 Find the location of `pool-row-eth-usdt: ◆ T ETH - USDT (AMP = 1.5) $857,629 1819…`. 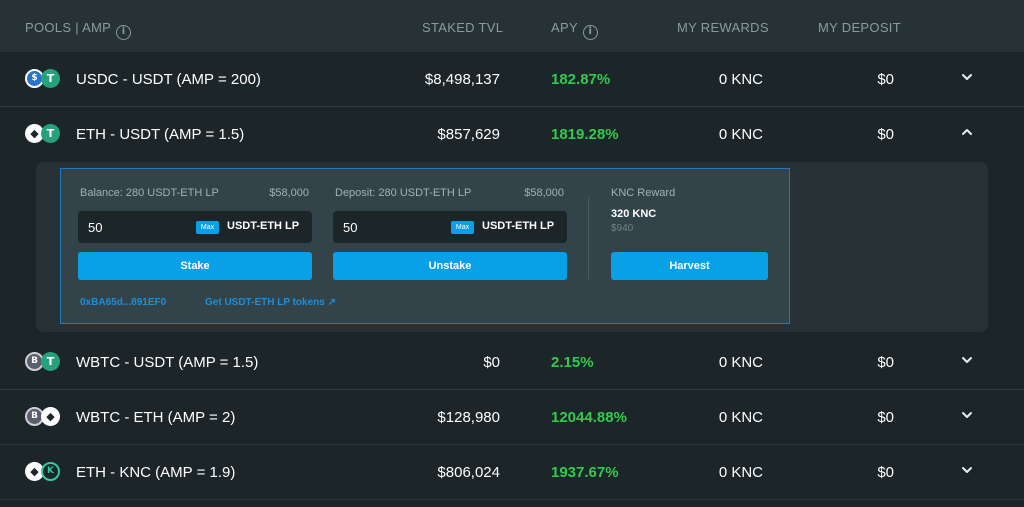

pool-row-eth-usdt: ◆ T ETH - USDT (AMP = 1.5) $857,629 1819… is located at coordinates (512, 134).